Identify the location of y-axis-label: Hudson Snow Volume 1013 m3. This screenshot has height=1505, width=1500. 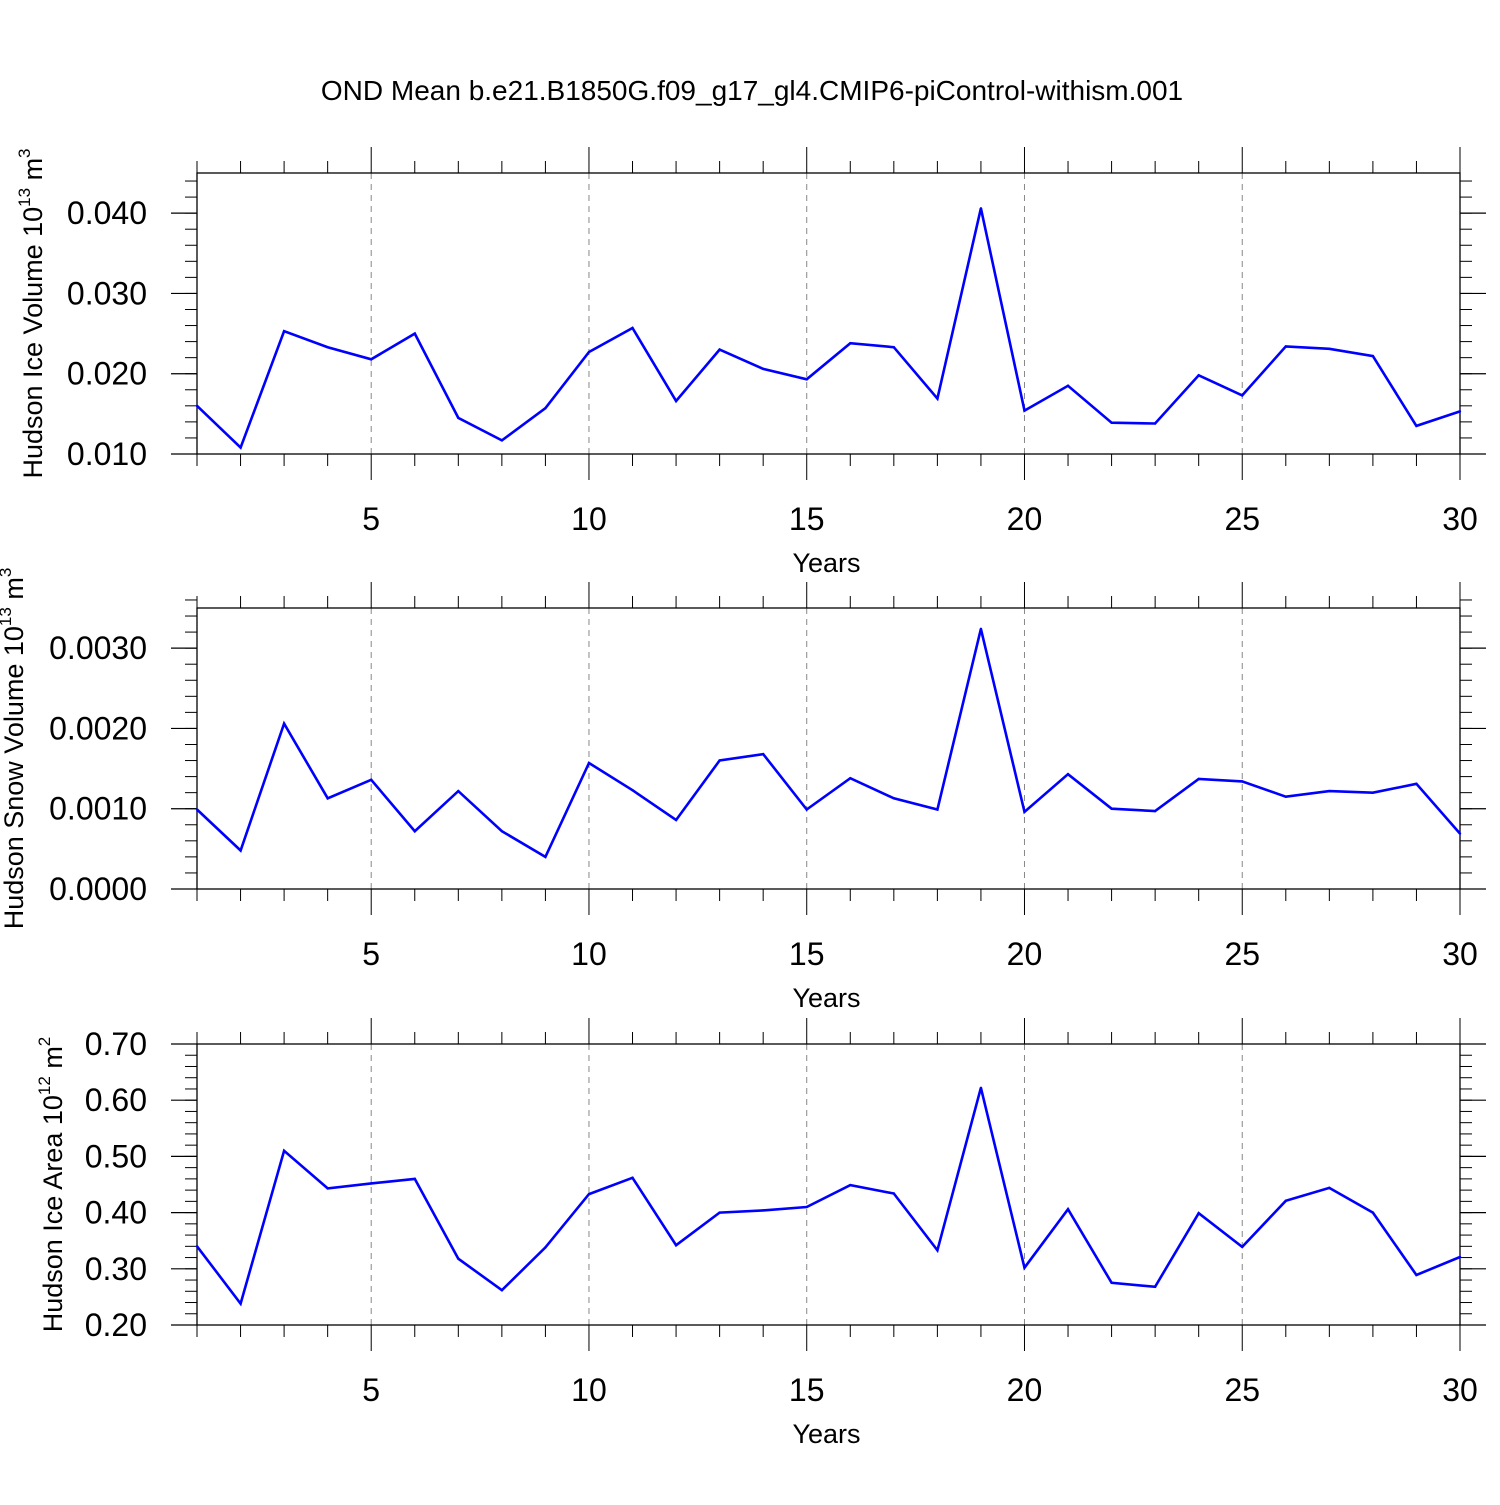
(14, 749).